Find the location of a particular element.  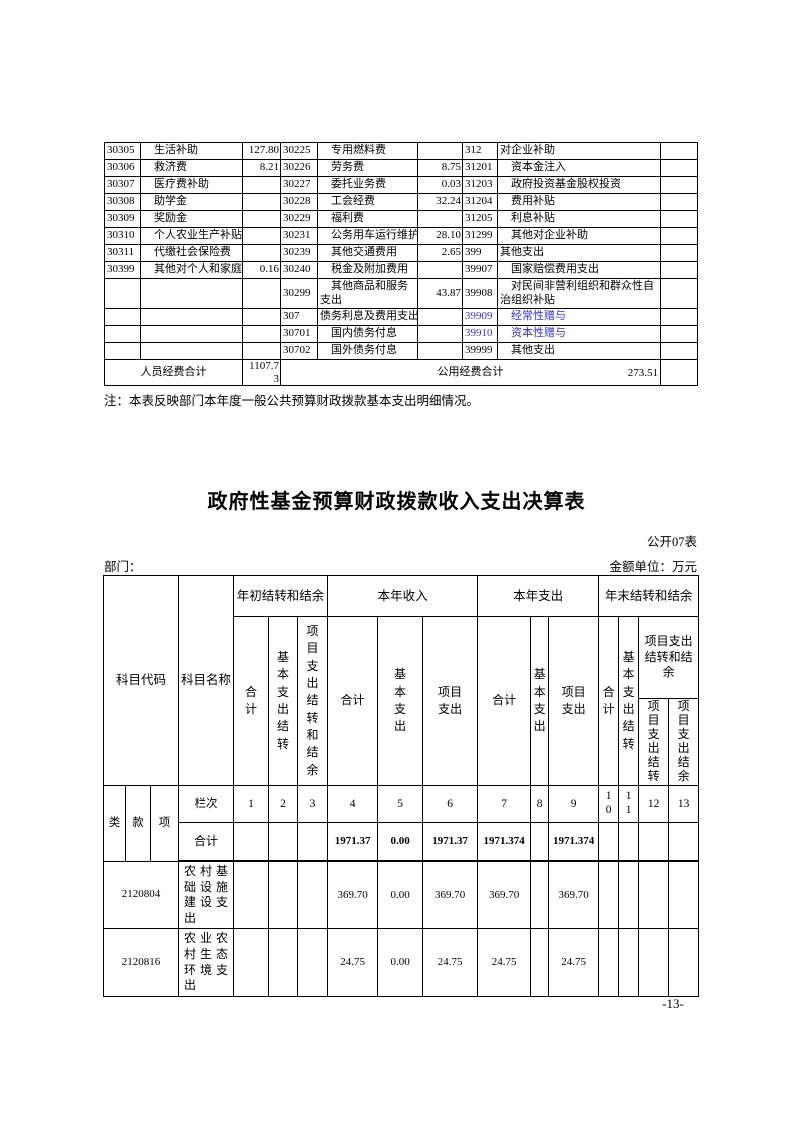

t1-name-cell: 国内债务付息 is located at coordinates (367, 334).